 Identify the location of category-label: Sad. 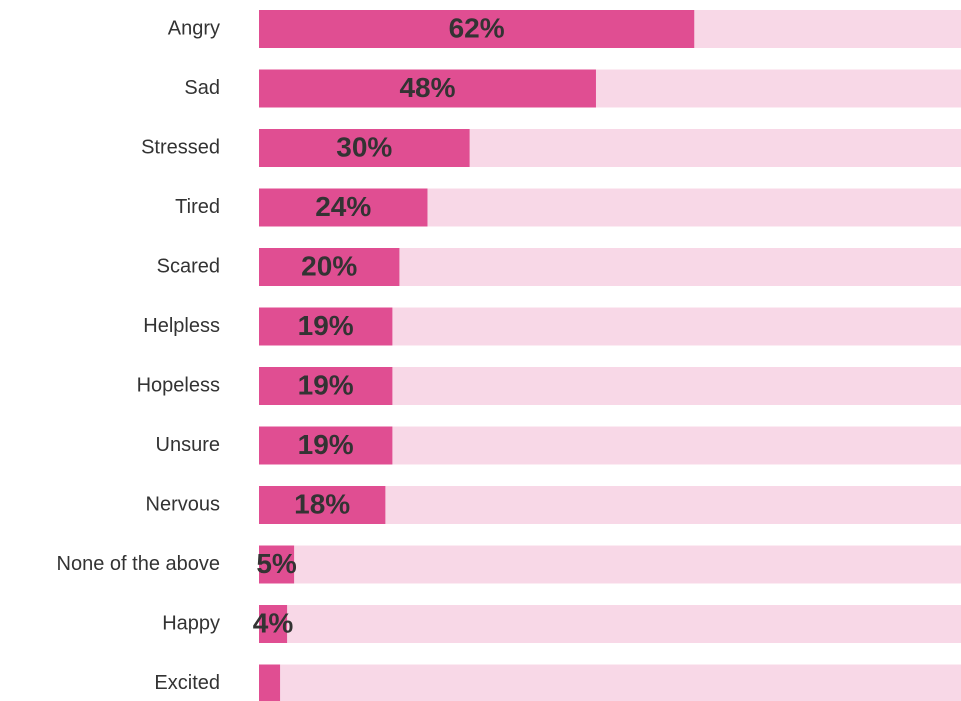
(202, 88).